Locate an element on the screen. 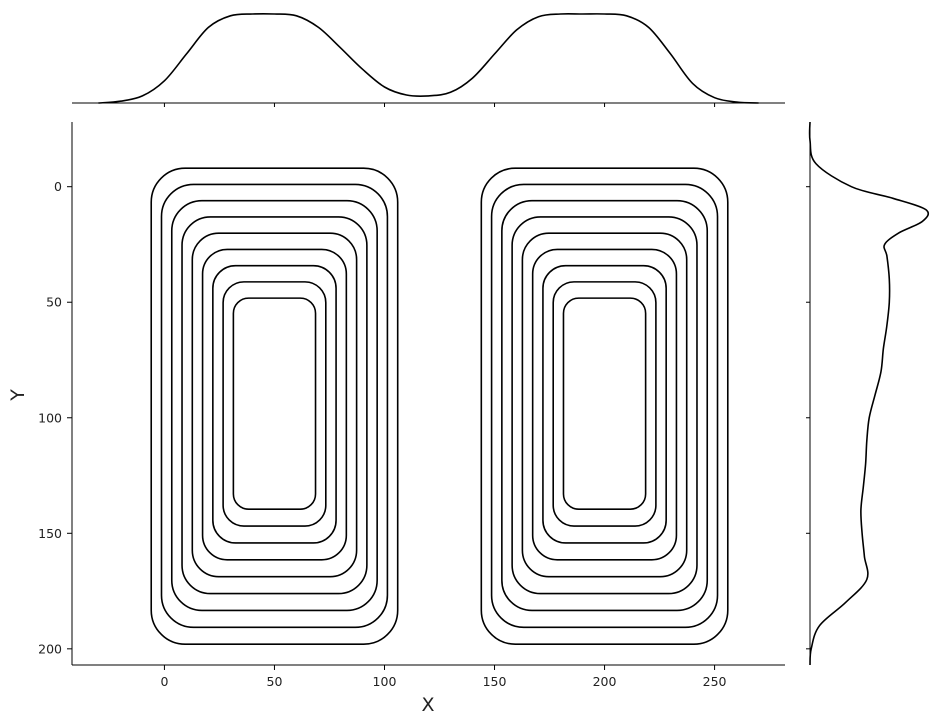 The width and height of the screenshot is (942, 724). y-tick-label: 100 is located at coordinates (50, 417).